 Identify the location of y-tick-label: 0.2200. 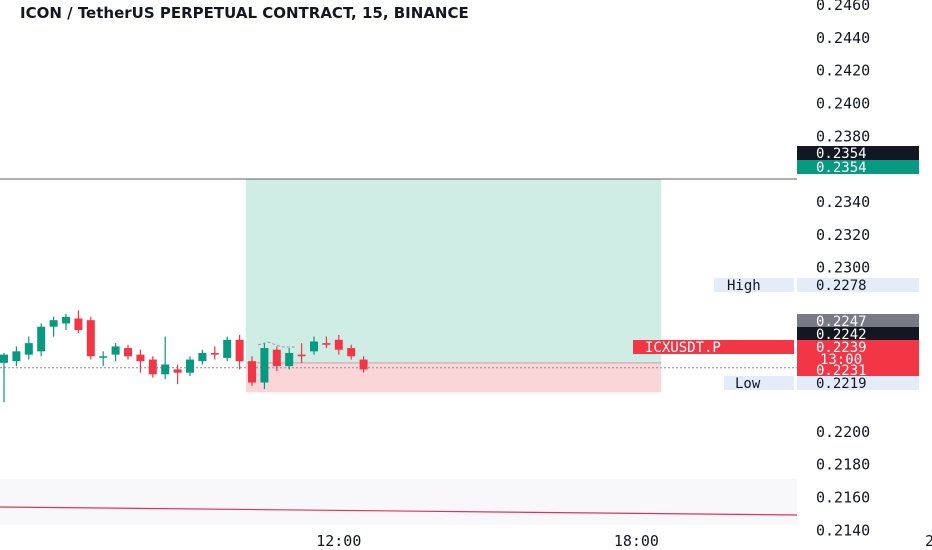
(843, 432).